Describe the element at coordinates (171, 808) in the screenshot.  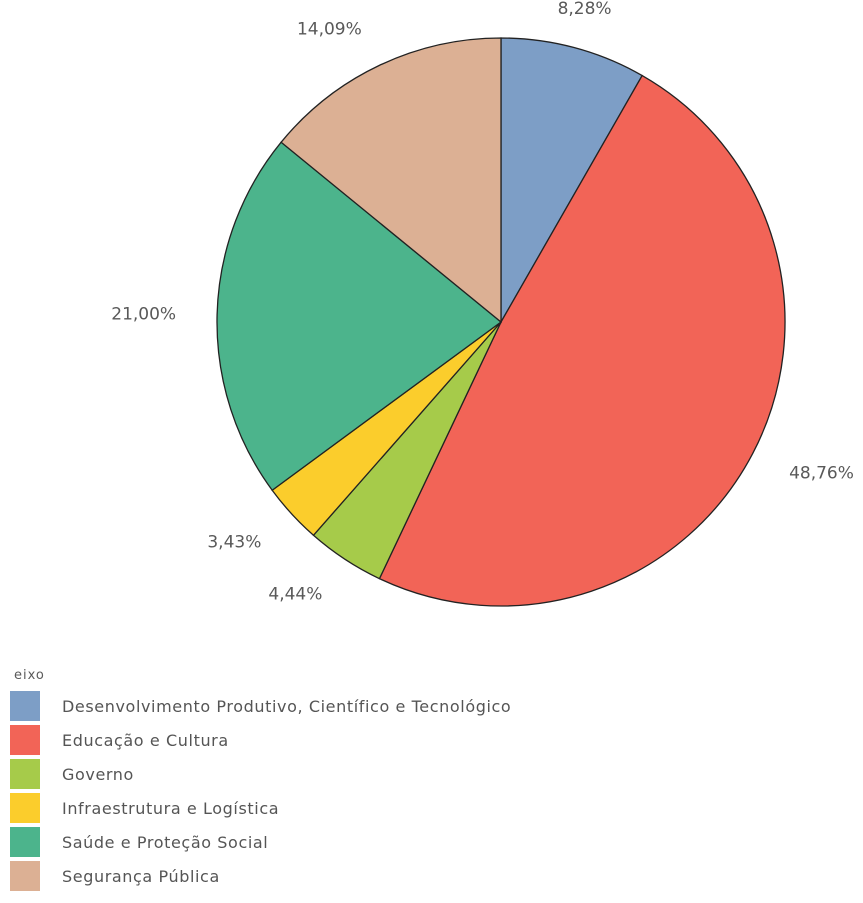
I see `legend-label: Infraestrutura e Logística` at that location.